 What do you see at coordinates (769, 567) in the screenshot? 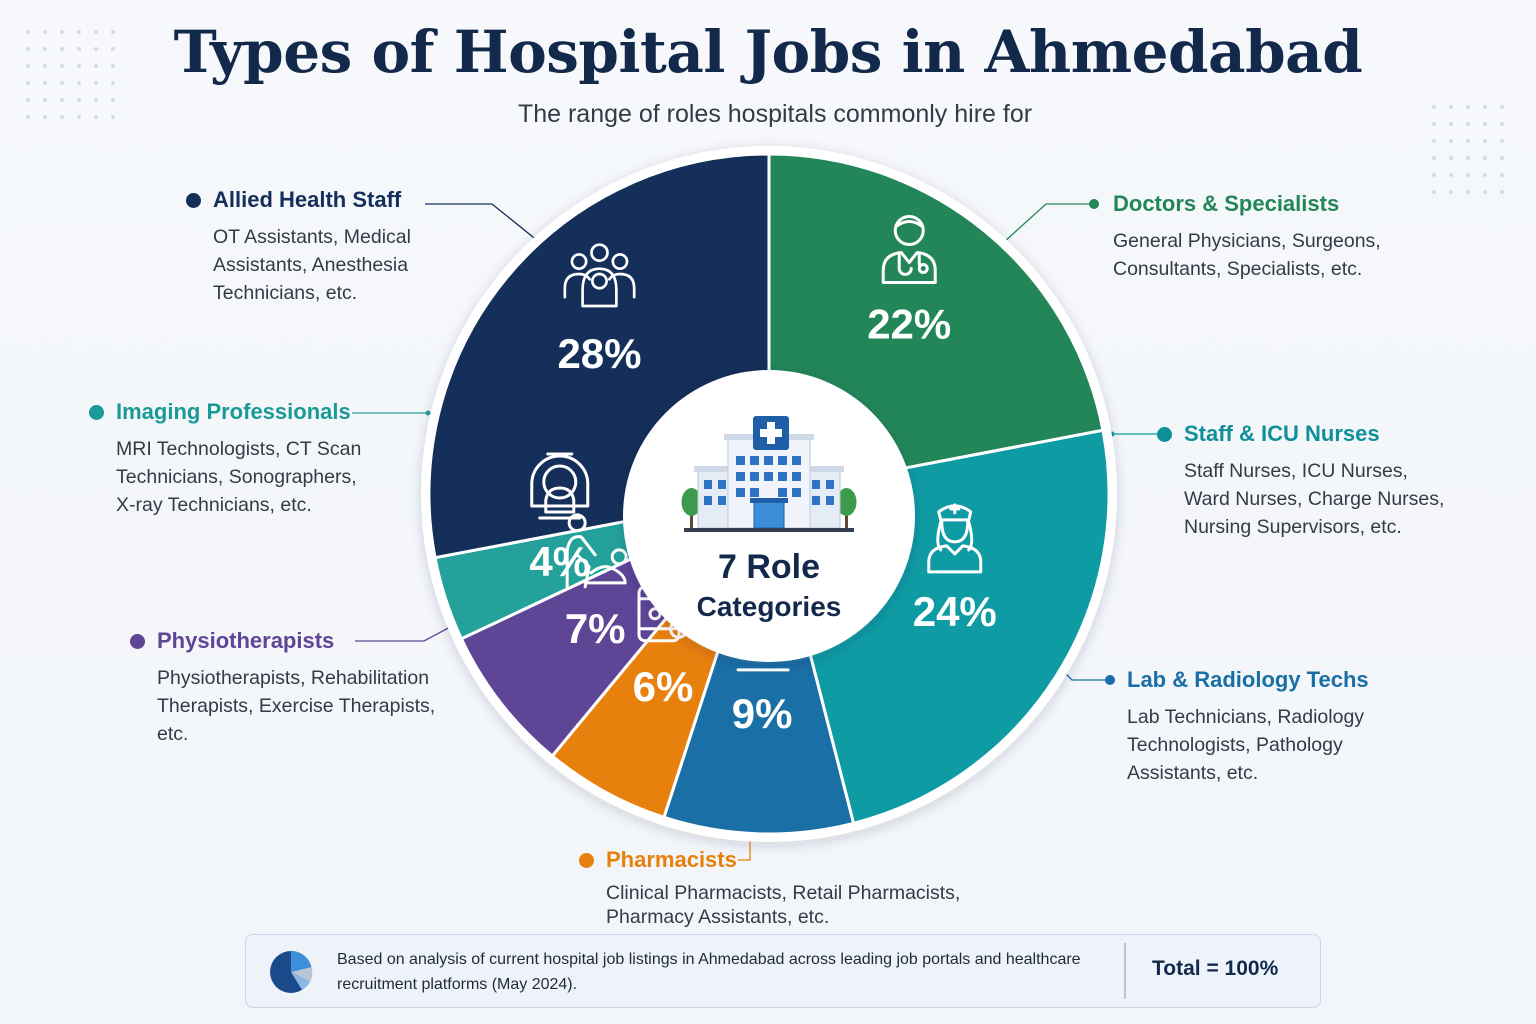
I see `center-label-line1: 7 Role` at bounding box center [769, 567].